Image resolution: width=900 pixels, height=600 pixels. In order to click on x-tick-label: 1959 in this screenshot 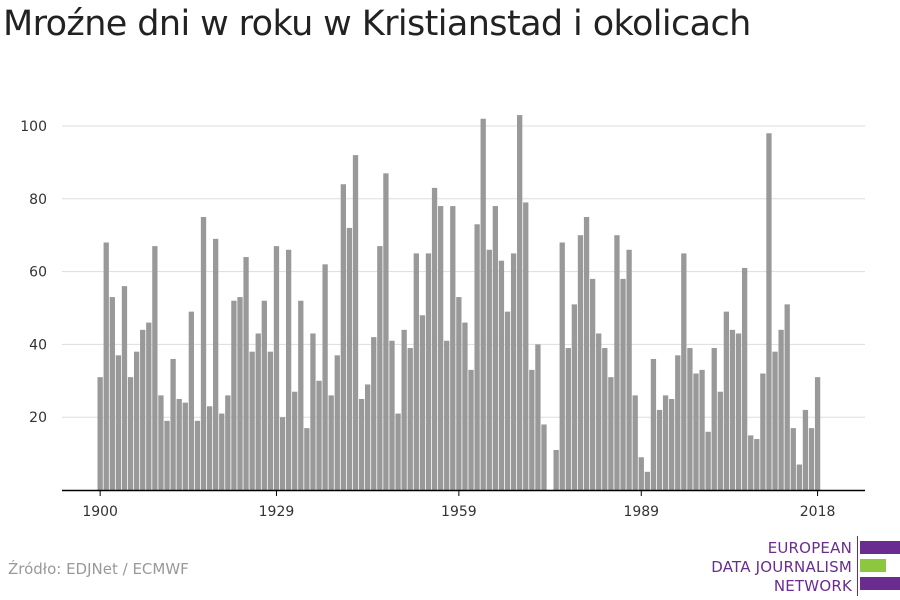, I will do `click(459, 512)`.